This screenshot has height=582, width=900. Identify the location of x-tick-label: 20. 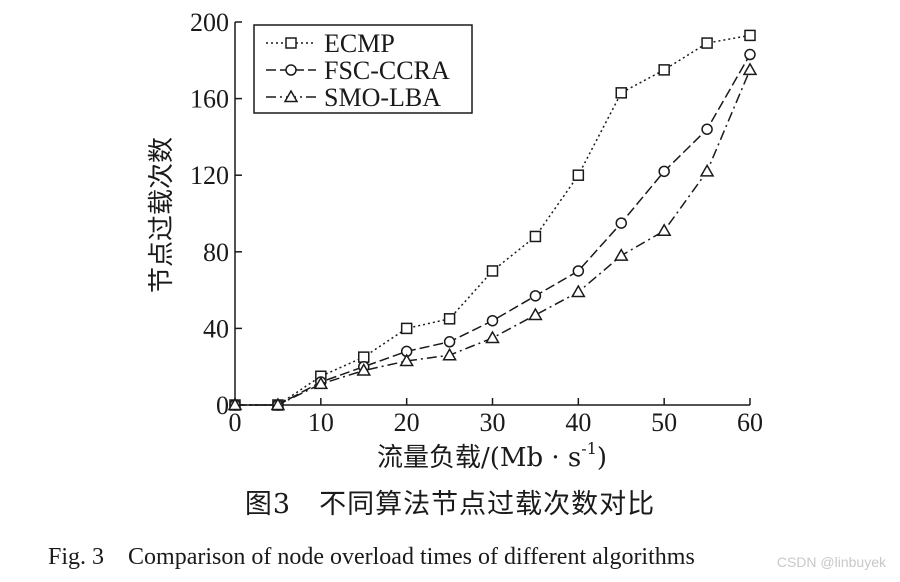
(407, 422).